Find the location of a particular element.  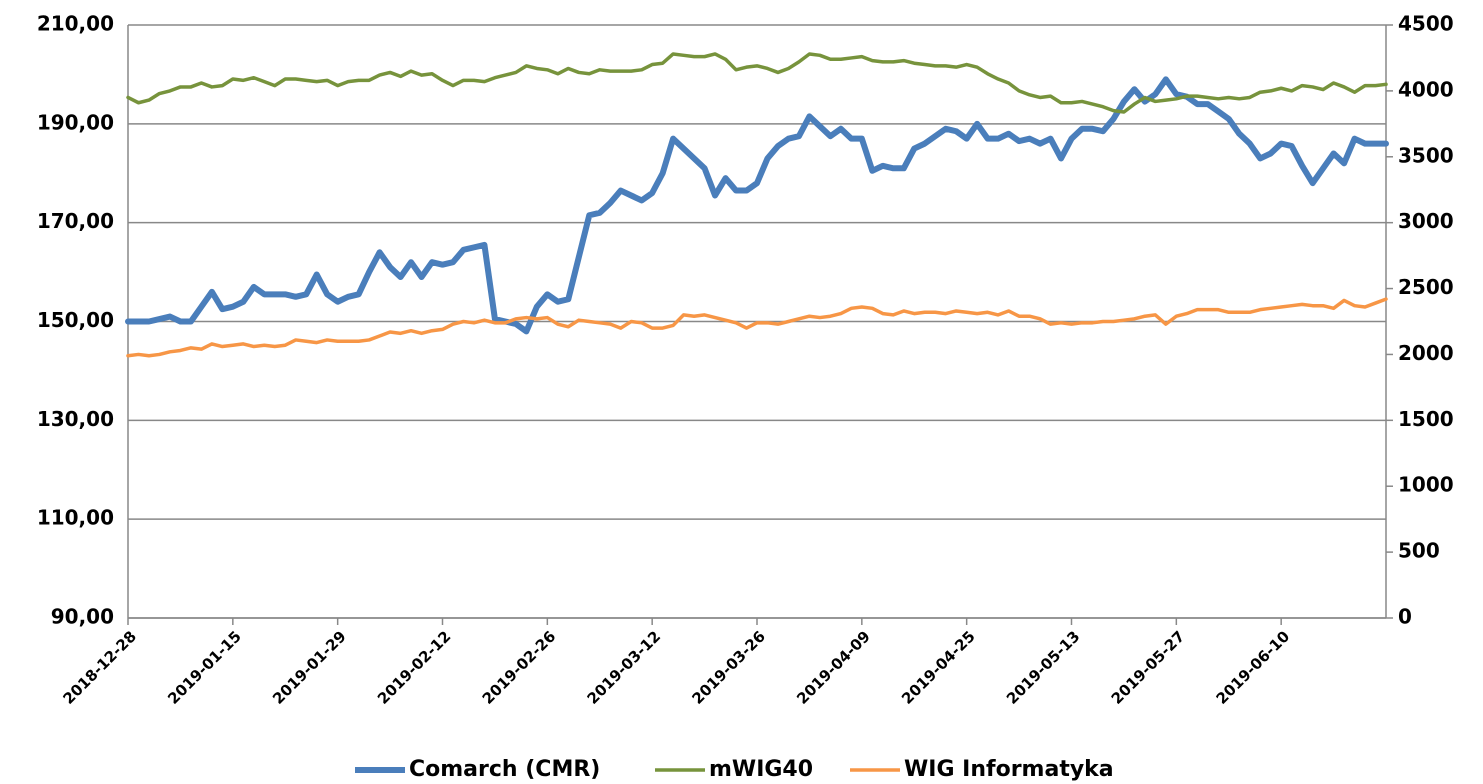

y-tick-label: 190,00 is located at coordinates (75, 122).